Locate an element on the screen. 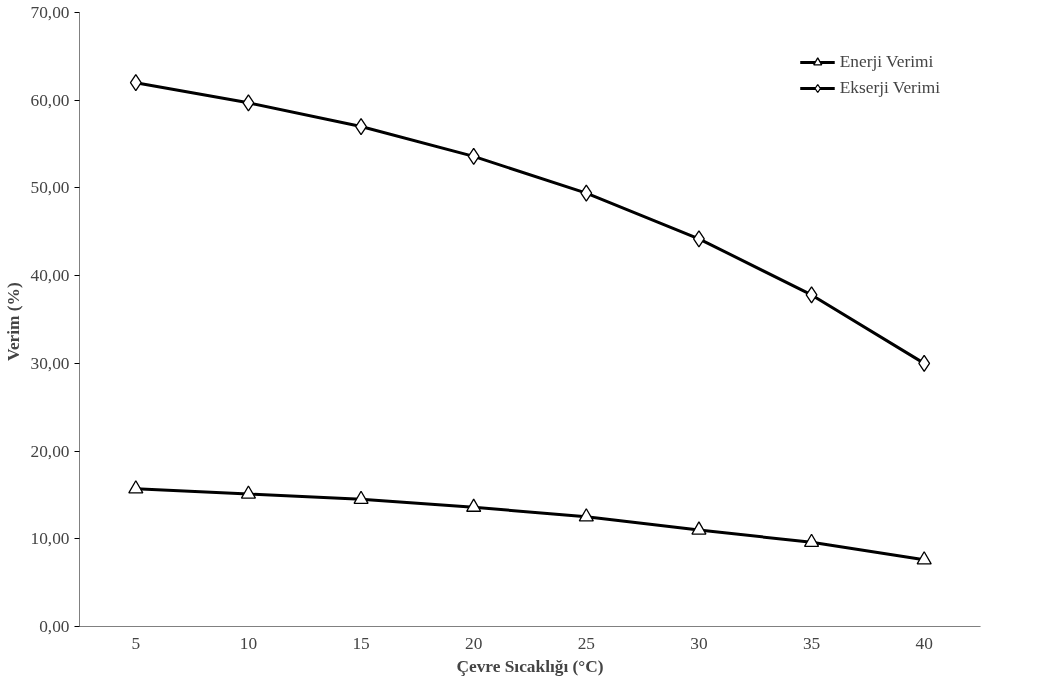 The image size is (1039, 682). y-tick-label: 40,00 is located at coordinates (50, 276).